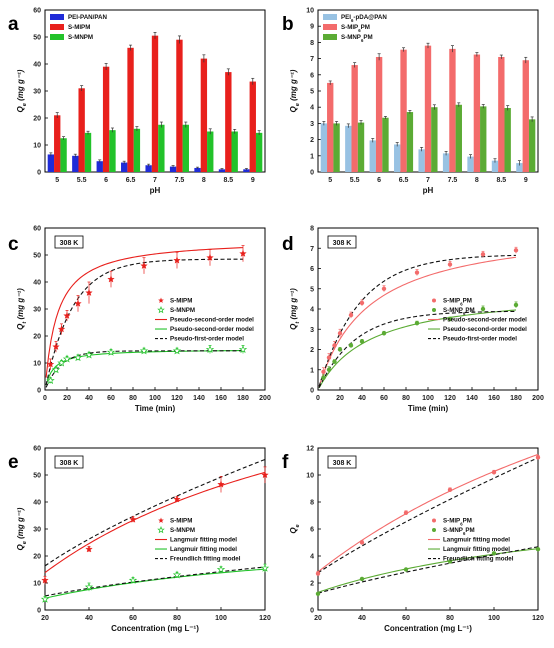 The height and width of the screenshot is (648, 554). What do you see at coordinates (155, 628) in the screenshot?
I see `x-axis-label: Concentration (mg L⁻¹)` at bounding box center [155, 628].